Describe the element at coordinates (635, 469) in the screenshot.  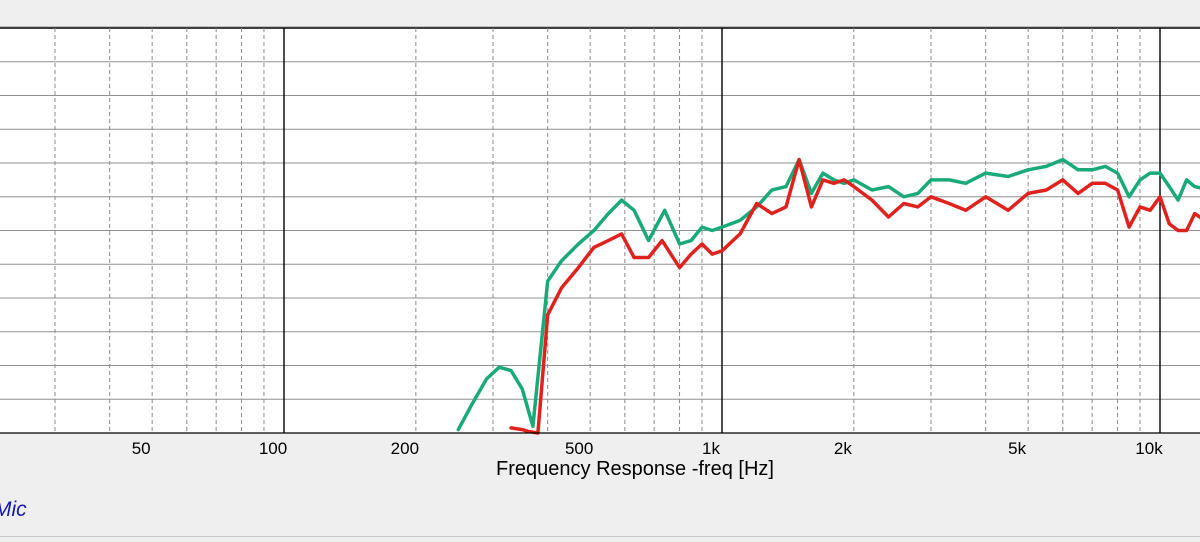
I see `x-axis-label: Frequency Response -freq [Hz]` at that location.